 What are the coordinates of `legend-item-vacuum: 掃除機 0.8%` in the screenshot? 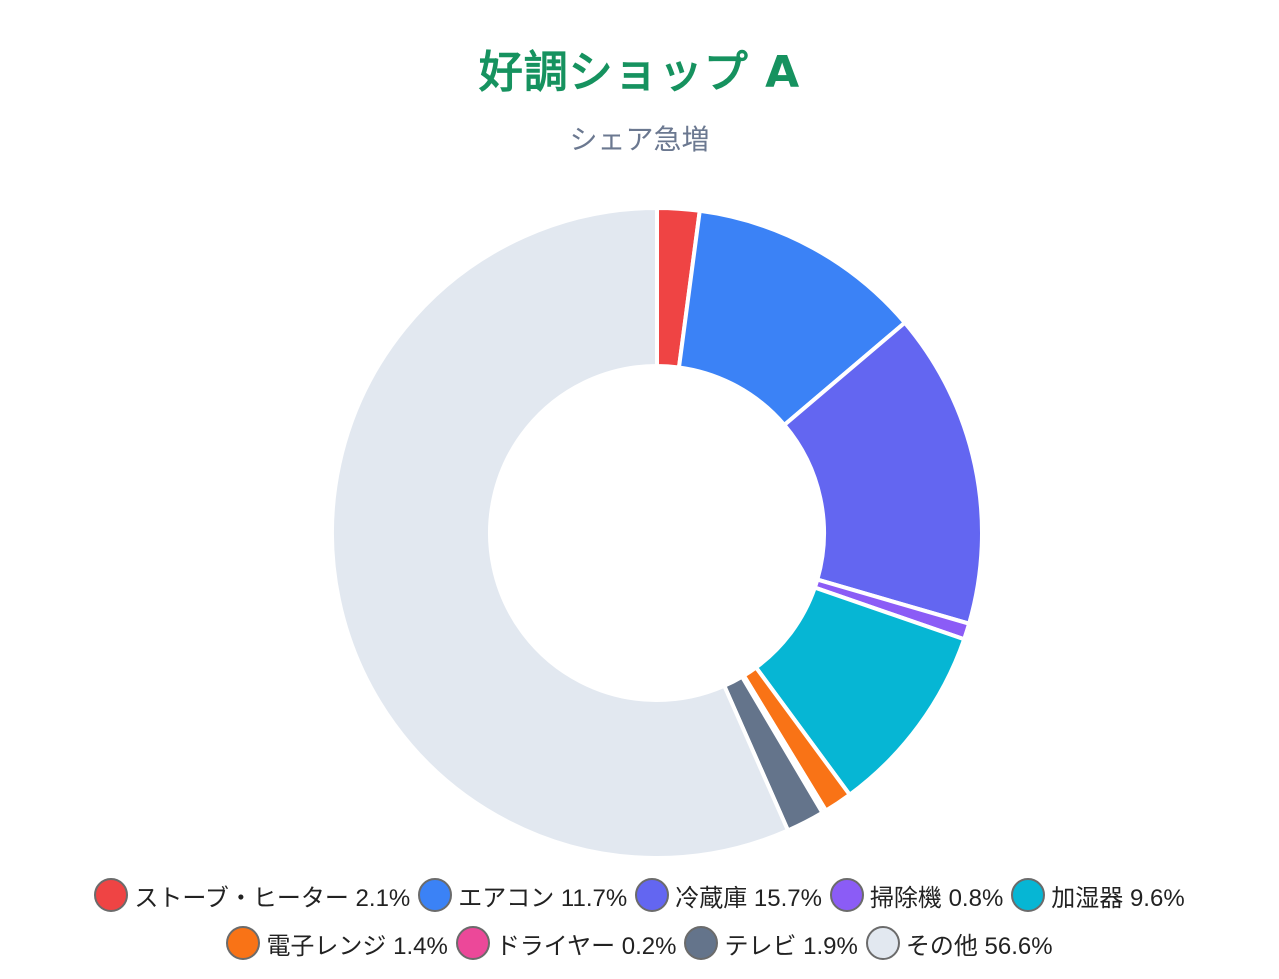 It's located at (916, 895).